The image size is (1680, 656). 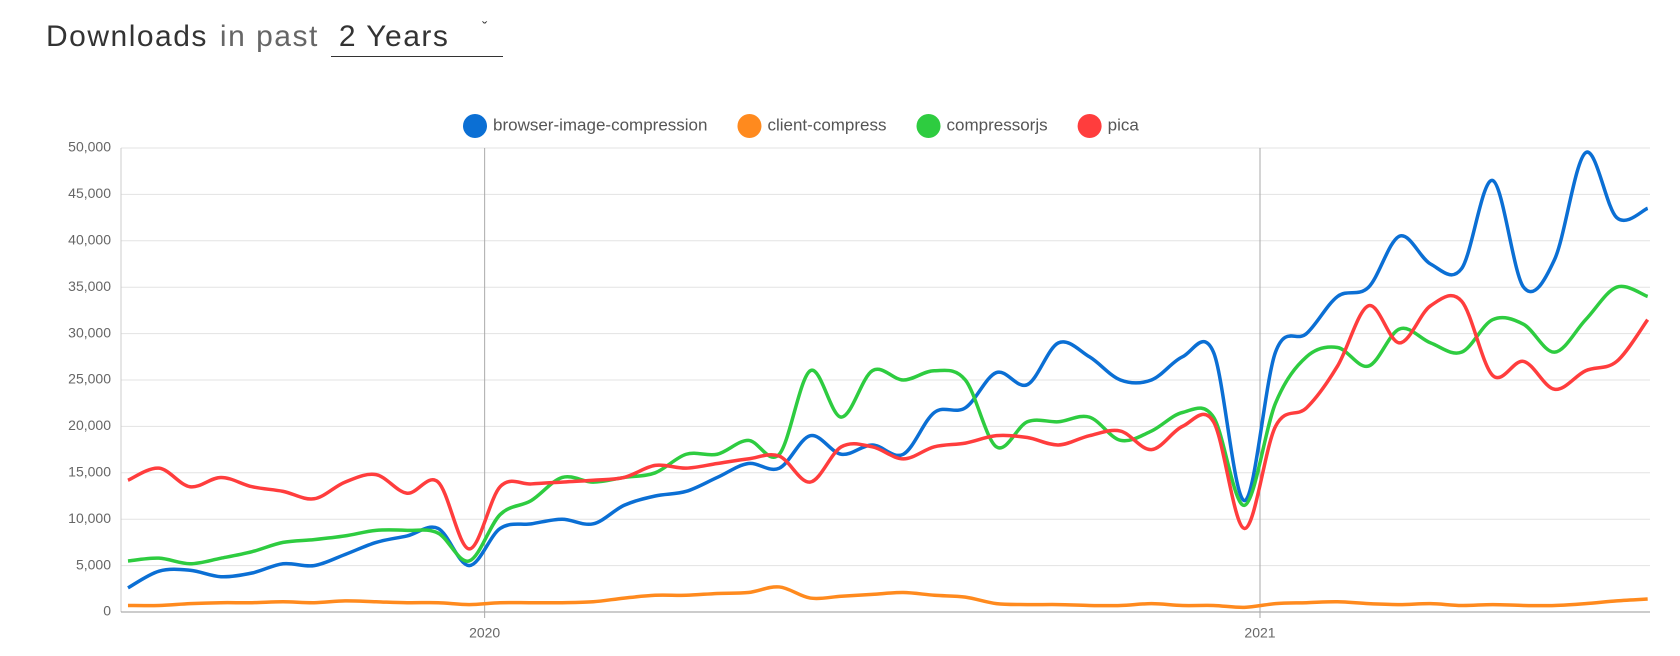 I want to click on period: 2 Years, so click(x=394, y=36).